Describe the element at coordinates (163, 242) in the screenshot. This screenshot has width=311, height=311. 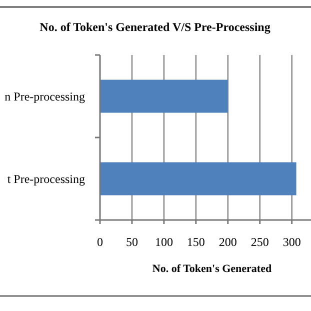
I see `x-tick-label: 100` at that location.